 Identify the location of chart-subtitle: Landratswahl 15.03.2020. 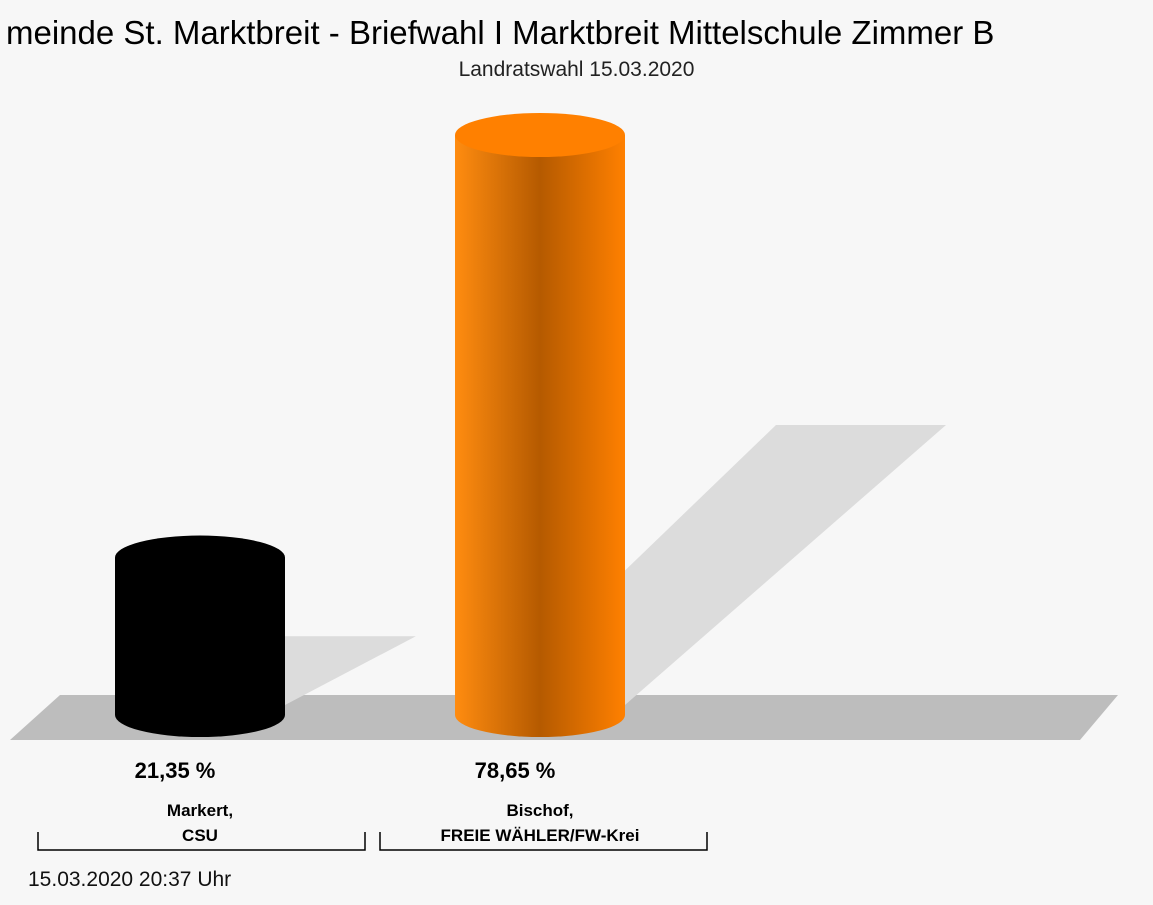
(576, 69).